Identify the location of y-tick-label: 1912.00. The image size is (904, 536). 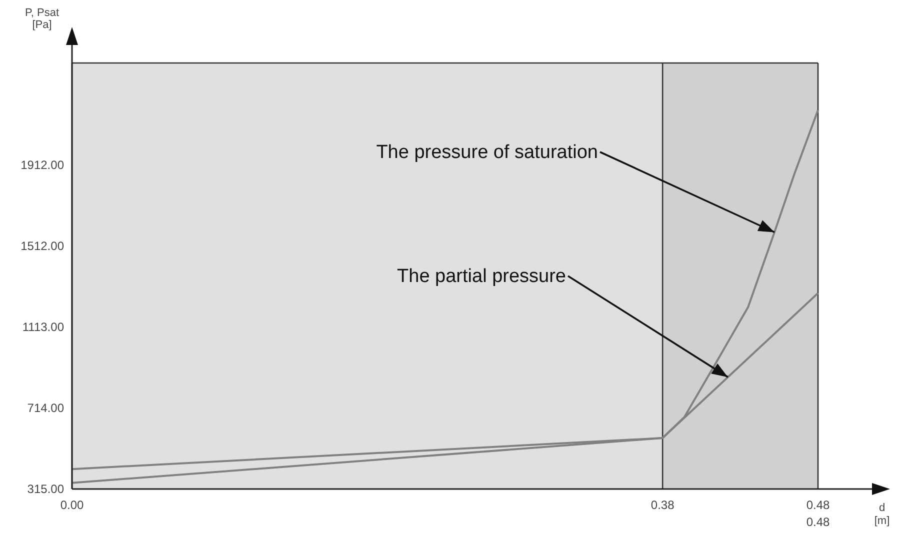
(42, 165).